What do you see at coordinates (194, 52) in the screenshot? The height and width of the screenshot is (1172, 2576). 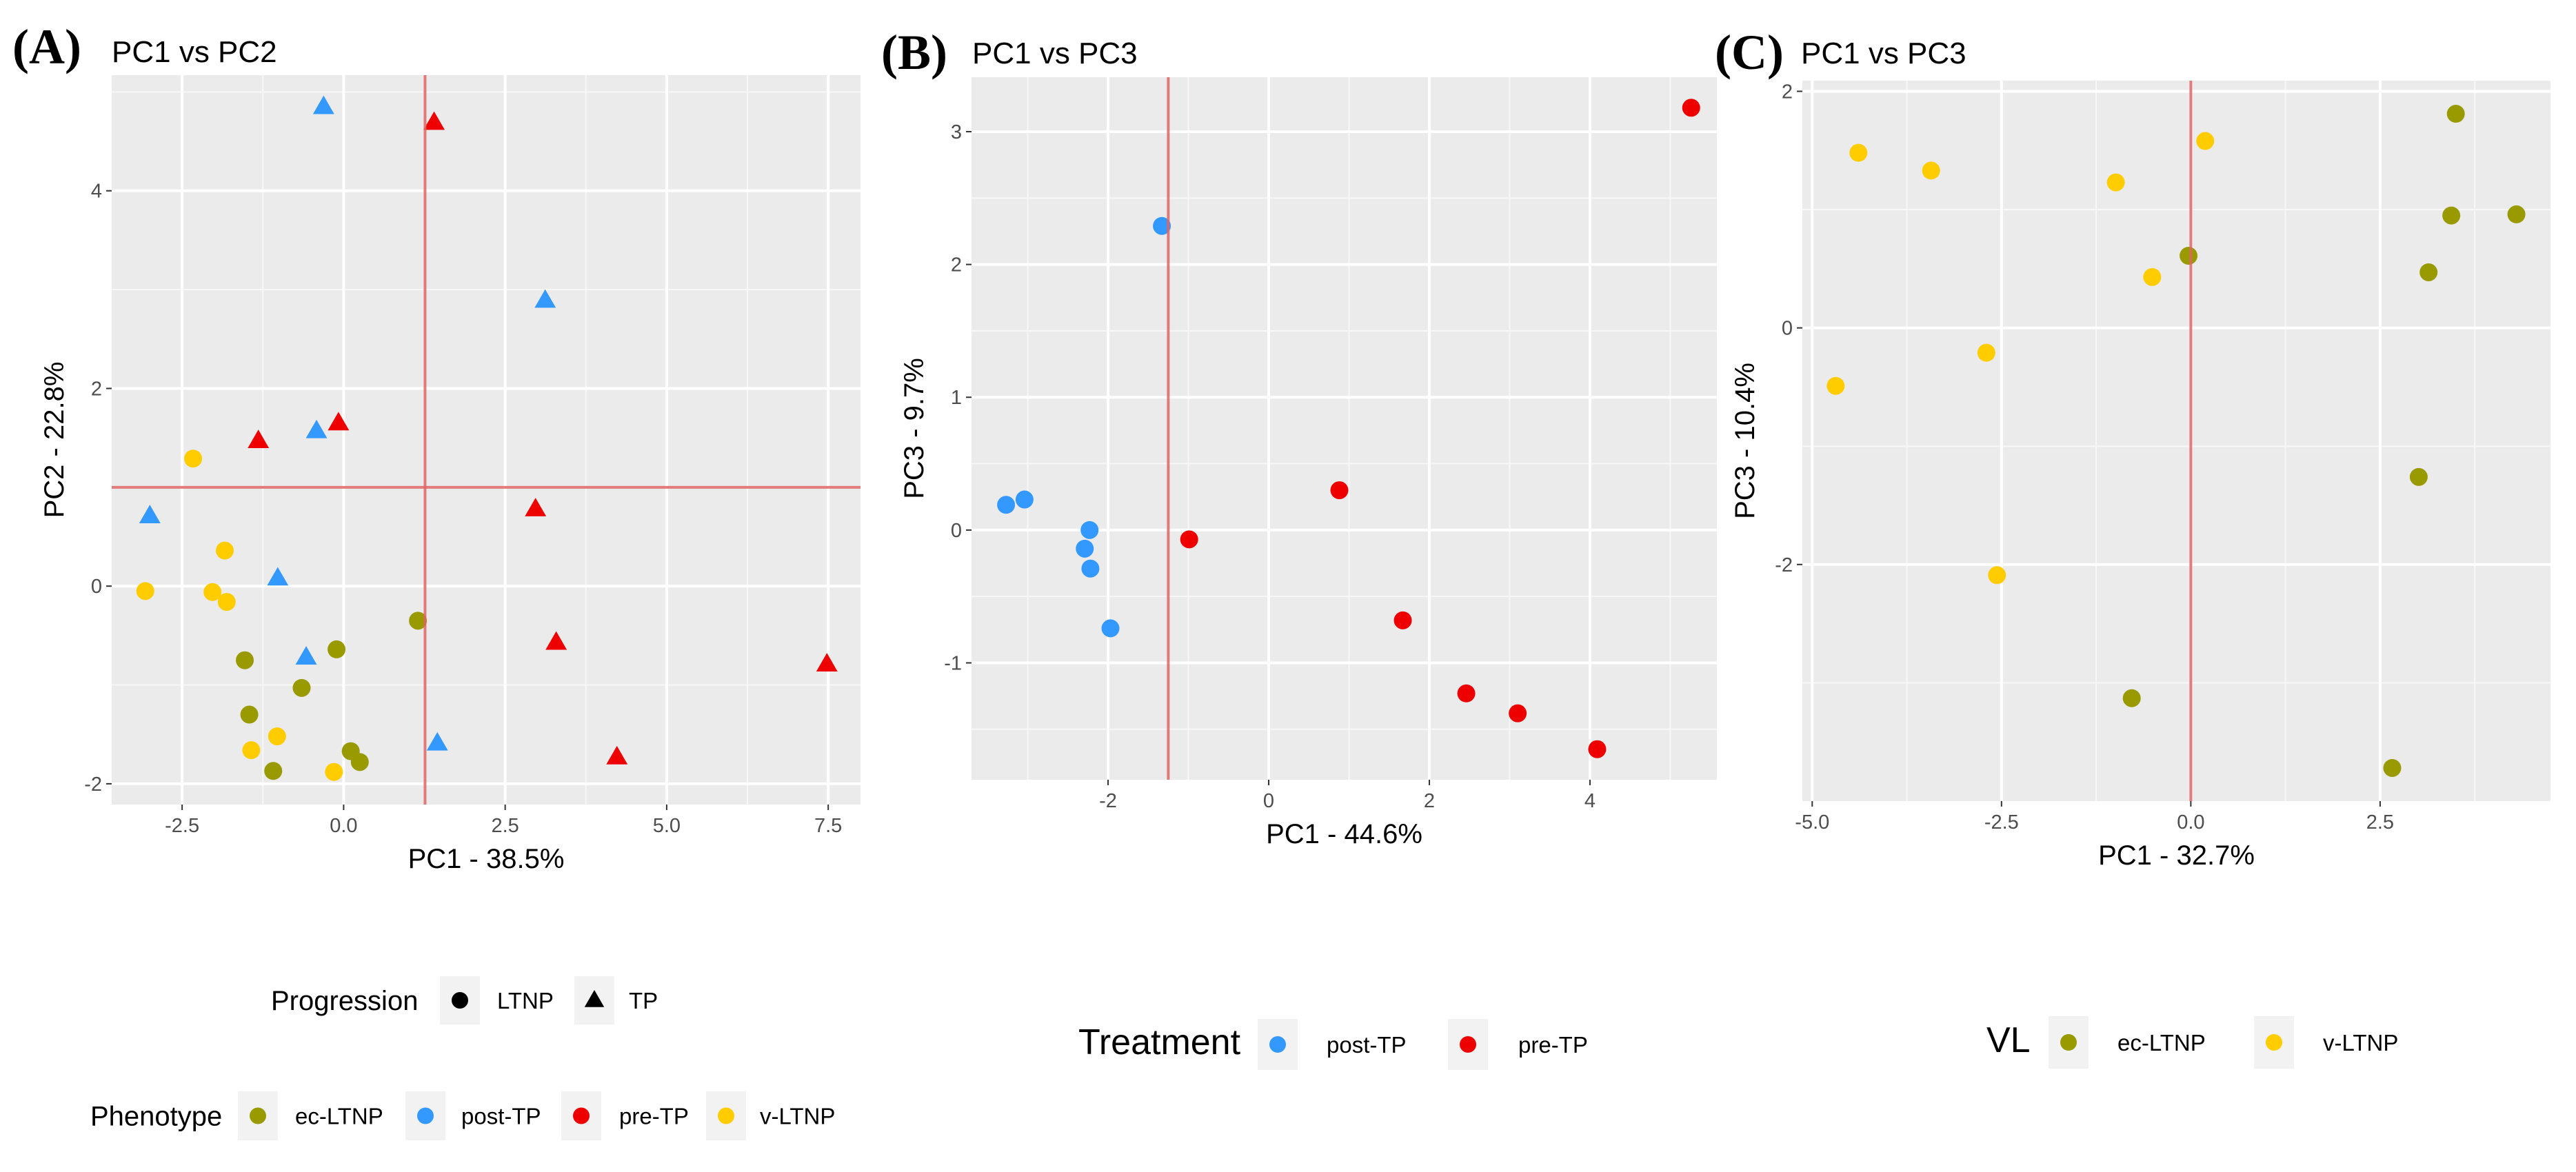 I see `plot-title: PC1 vs PC2` at bounding box center [194, 52].